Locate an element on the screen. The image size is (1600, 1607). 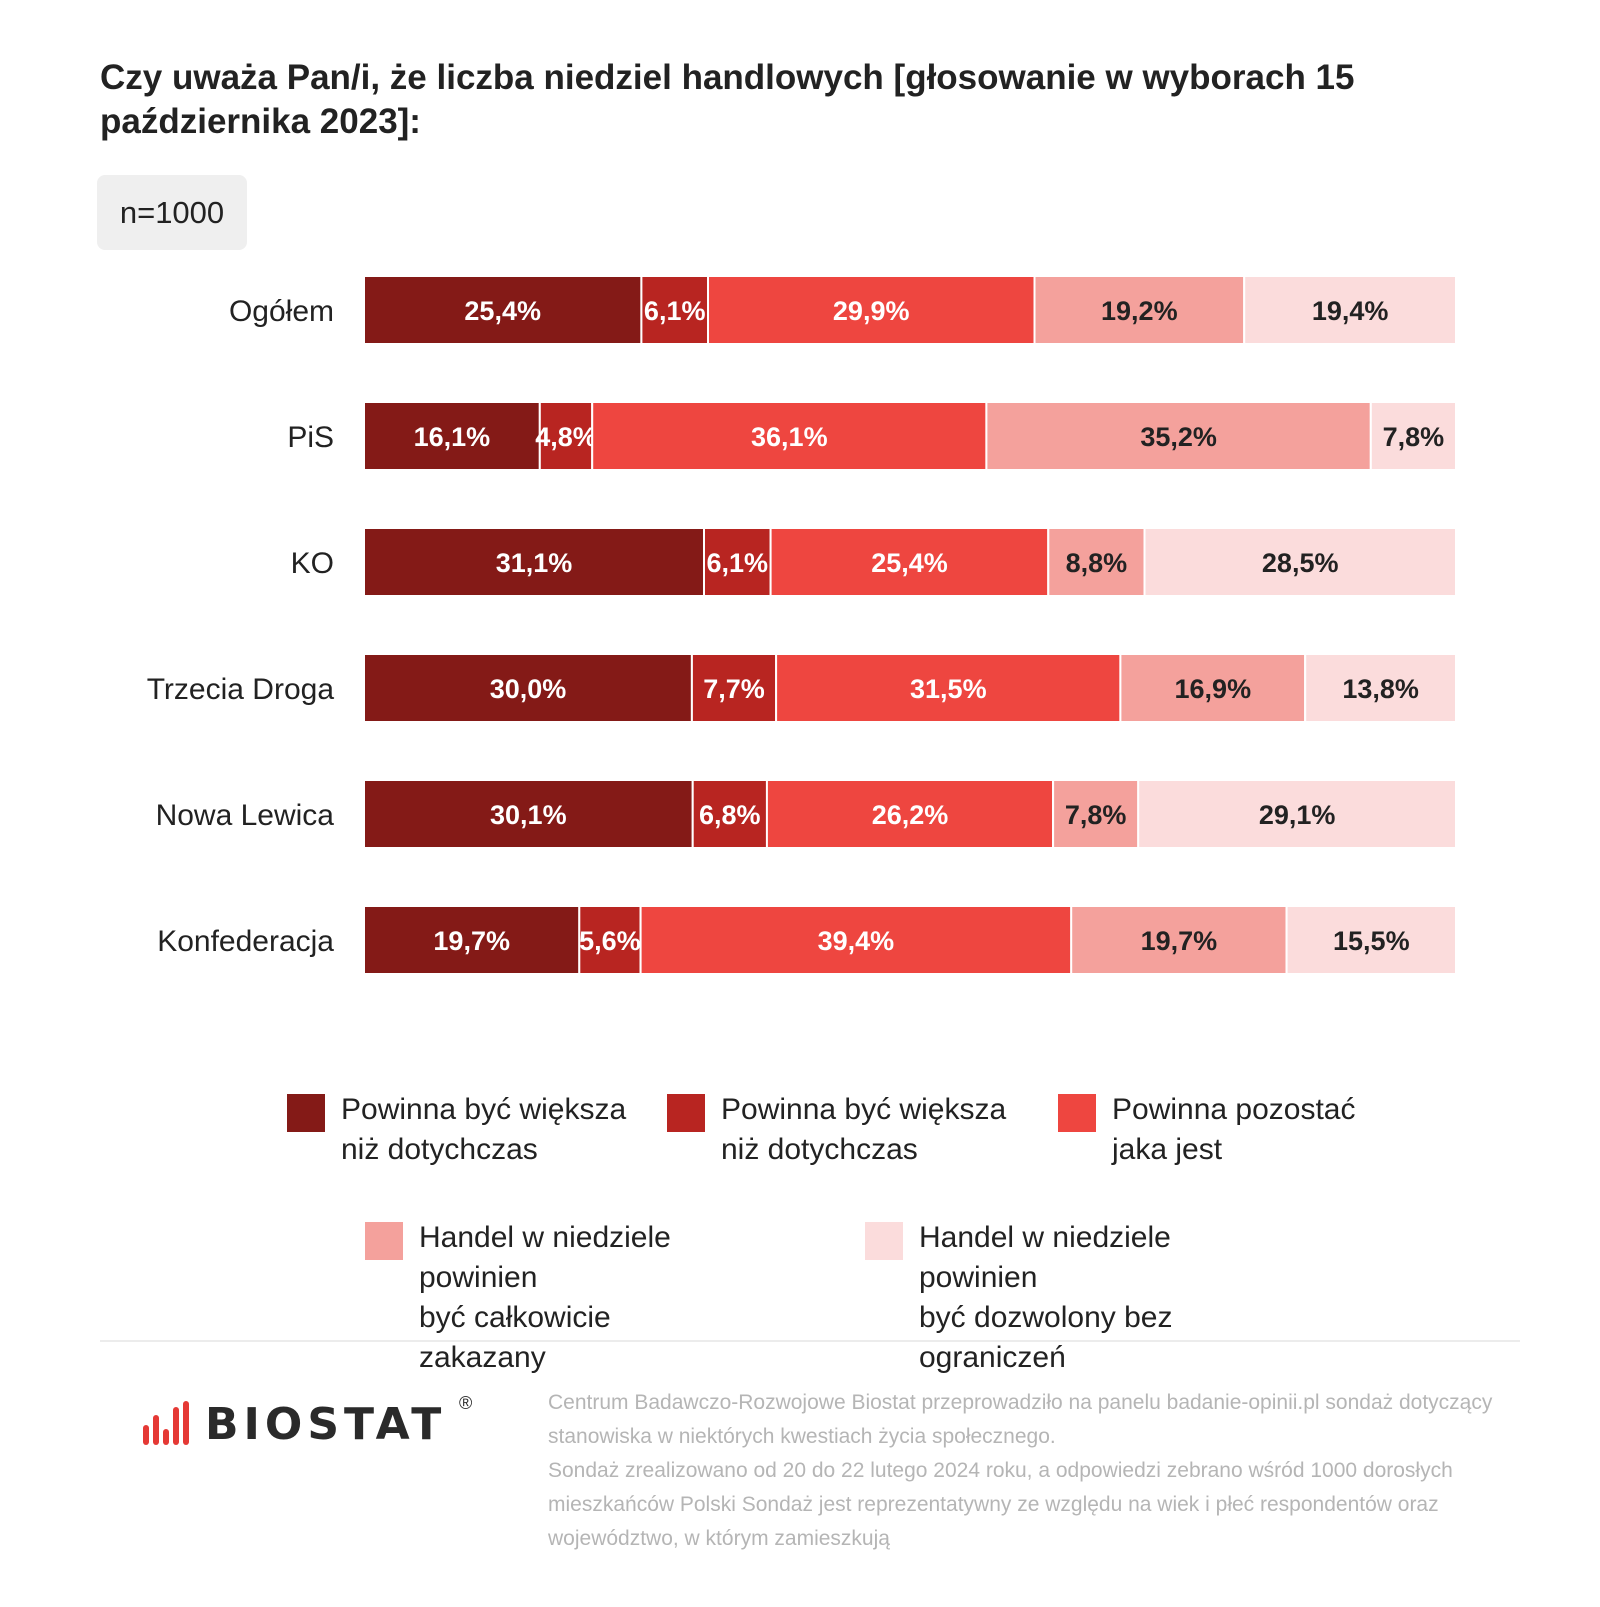
data-label: 31,5% is located at coordinates (948, 689).